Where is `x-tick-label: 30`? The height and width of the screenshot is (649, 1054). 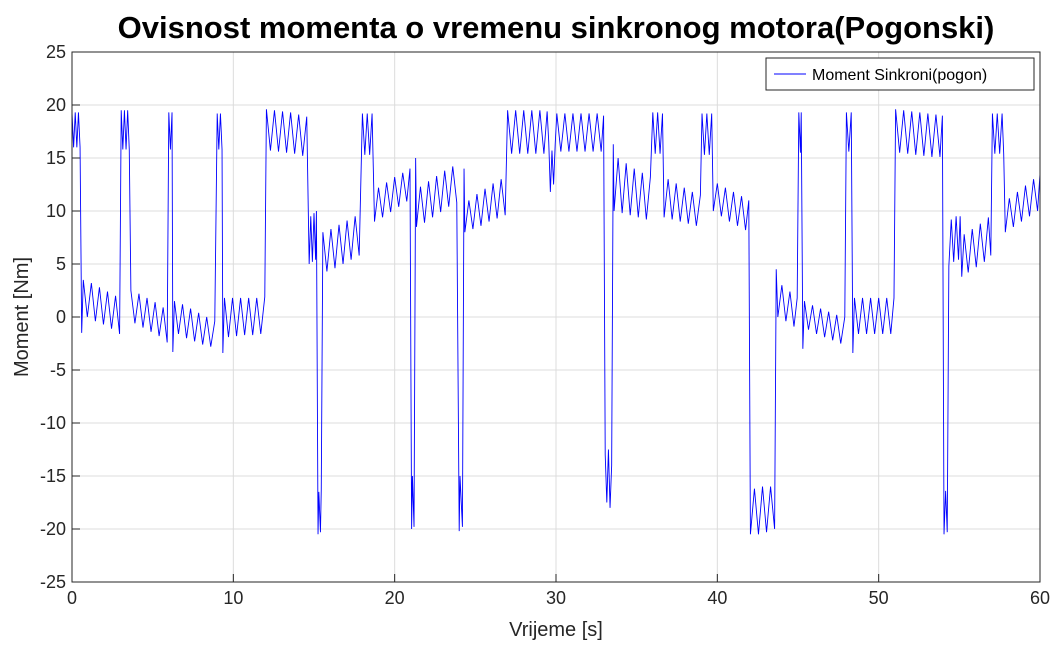 x-tick-label: 30 is located at coordinates (556, 598).